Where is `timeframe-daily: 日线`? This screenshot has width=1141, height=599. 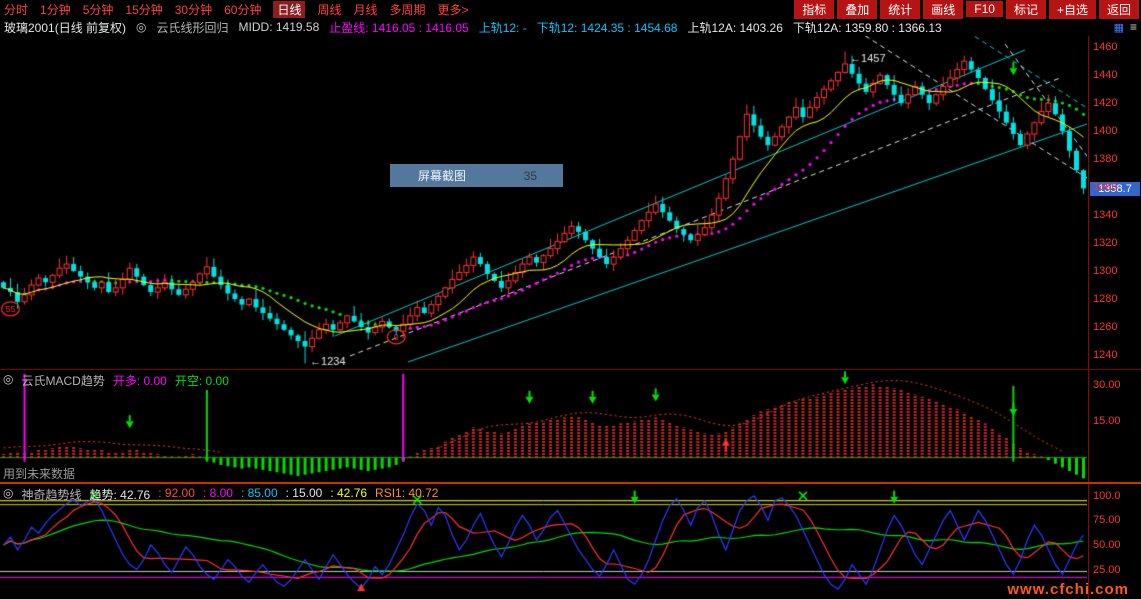
timeframe-daily: 日线 is located at coordinates (289, 9).